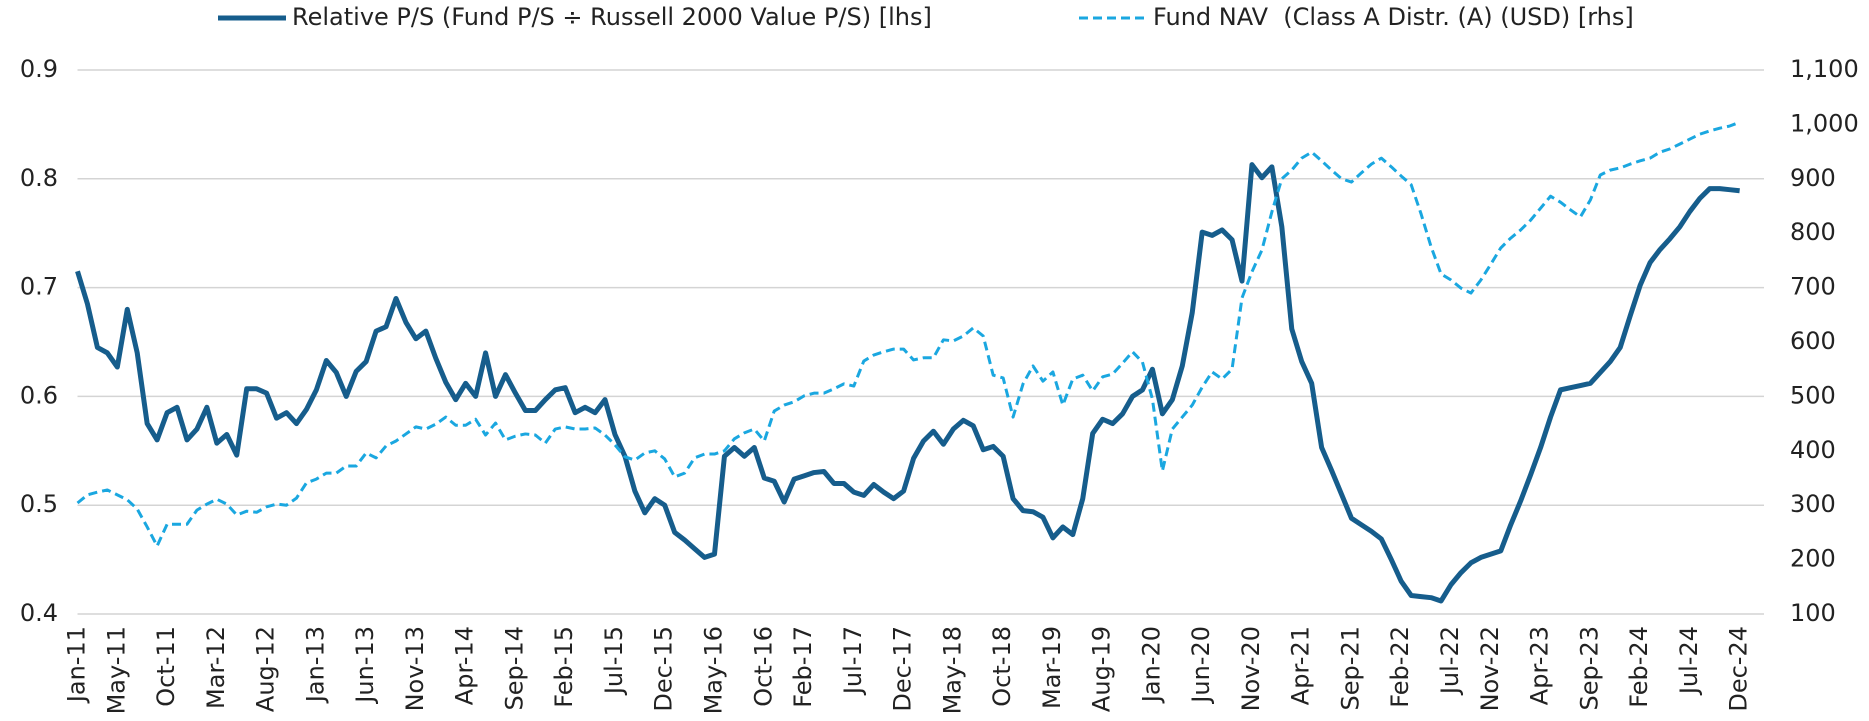 The width and height of the screenshot is (1869, 721). I want to click on x-tick-label: Jun-20, so click(1201, 665).